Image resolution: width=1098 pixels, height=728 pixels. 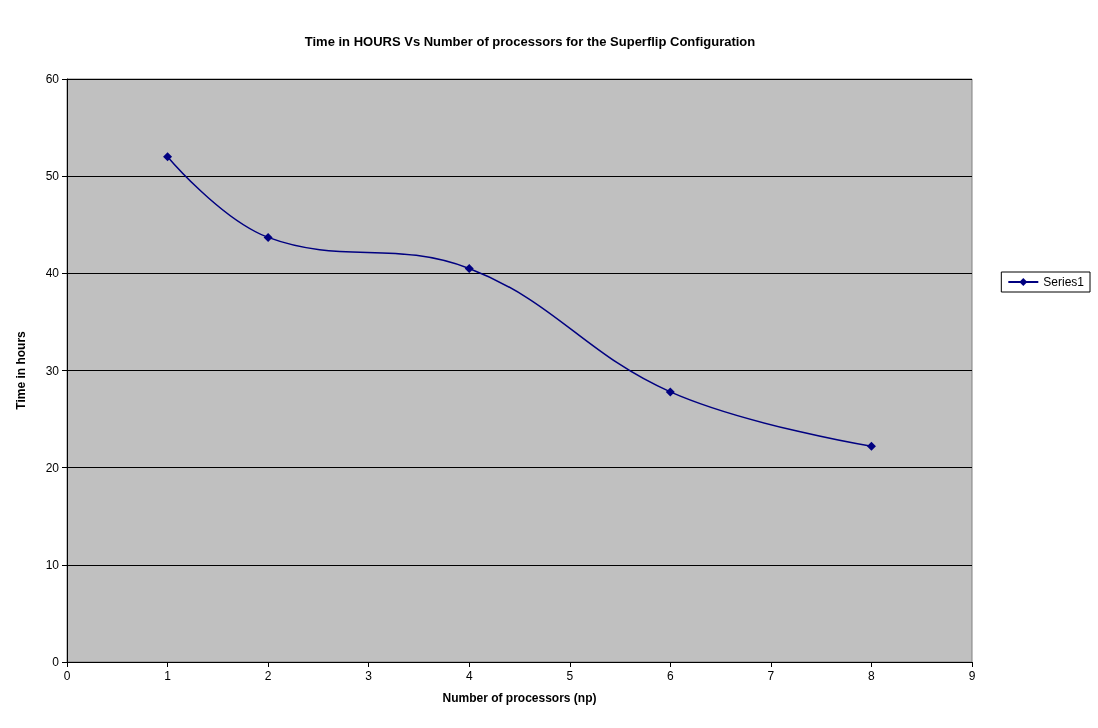 What do you see at coordinates (369, 676) in the screenshot?
I see `x-tick-label: 3` at bounding box center [369, 676].